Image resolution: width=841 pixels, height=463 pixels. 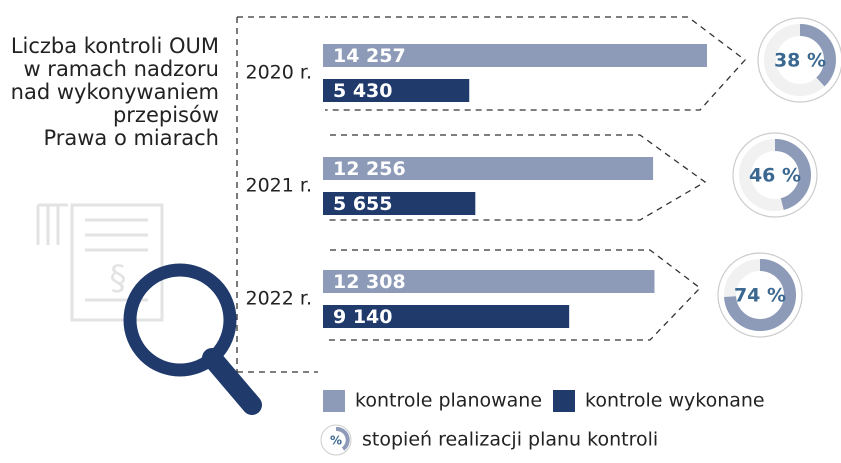 I want to click on chart-title: nad wykonywaniem, so click(x=115, y=92).